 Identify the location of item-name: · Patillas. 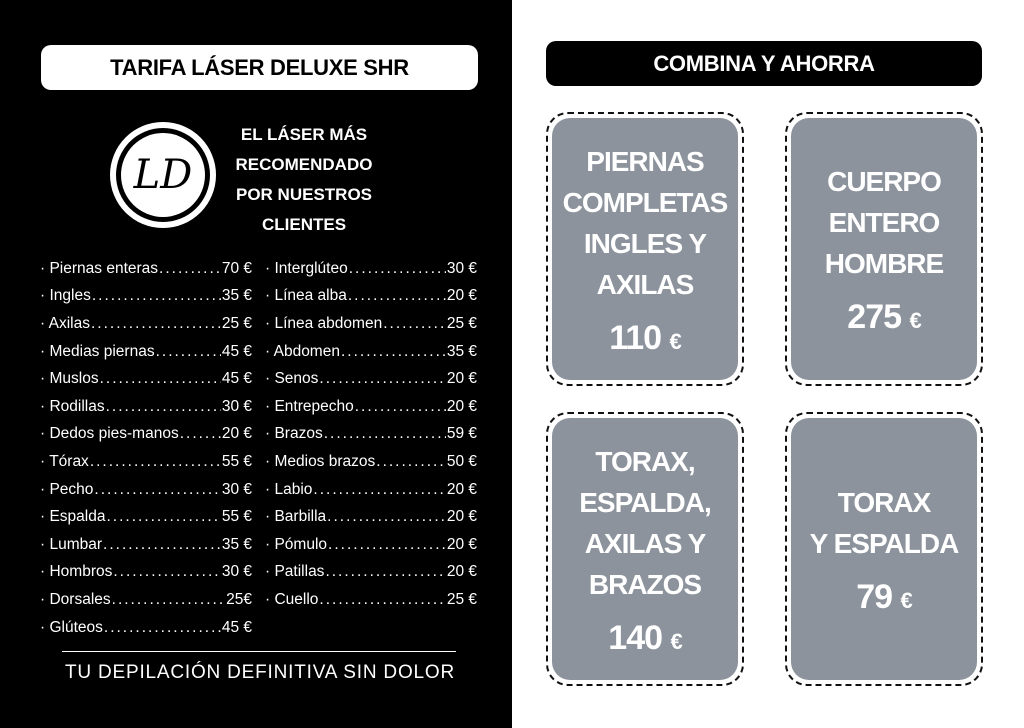
(295, 572).